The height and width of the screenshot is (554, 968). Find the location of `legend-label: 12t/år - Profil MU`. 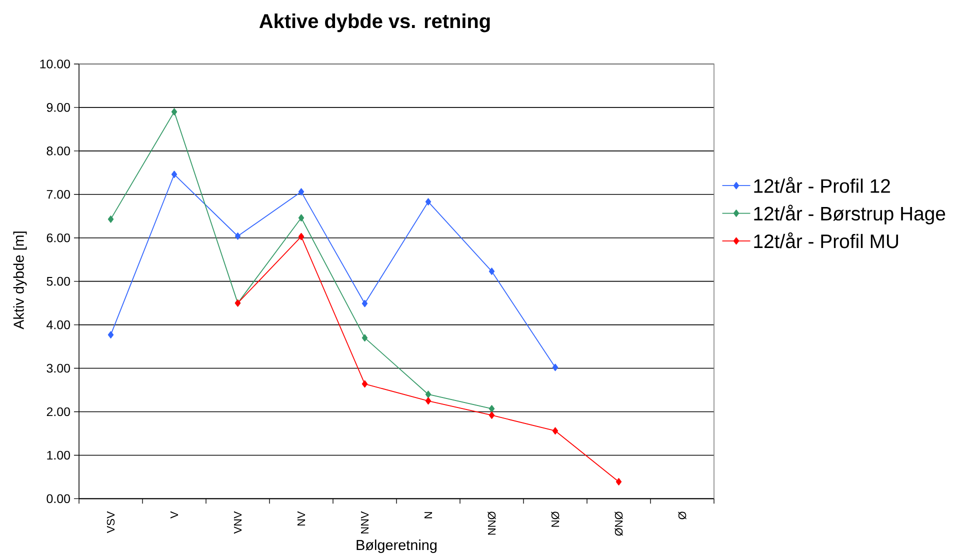

legend-label: 12t/år - Profil MU is located at coordinates (826, 240).